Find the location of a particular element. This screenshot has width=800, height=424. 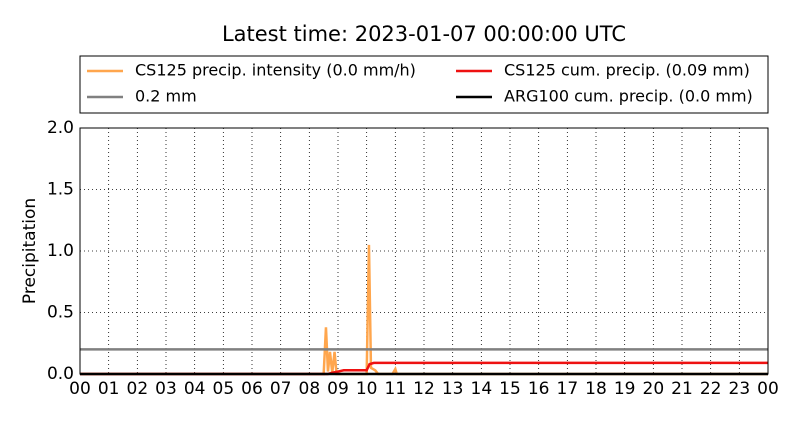

legend-label: ARG100 cum. precip. (0.0 mm) is located at coordinates (628, 96).